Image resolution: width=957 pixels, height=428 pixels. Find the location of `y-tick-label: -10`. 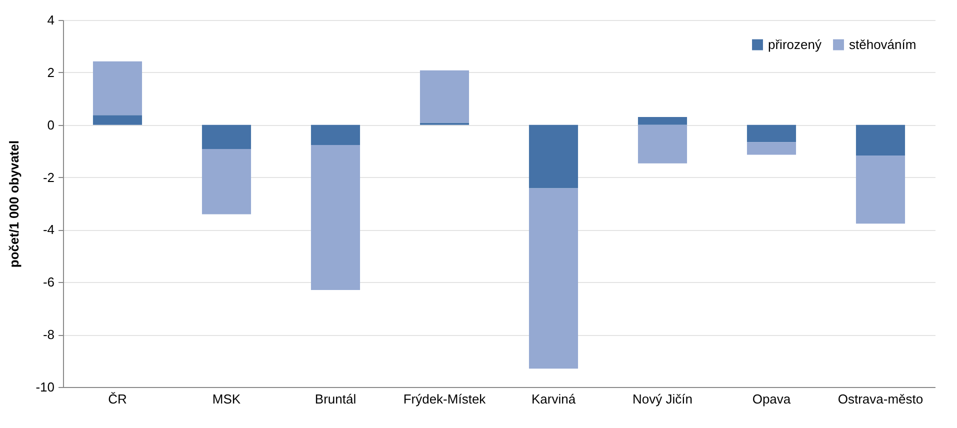

y-tick-label: -10 is located at coordinates (45, 387).